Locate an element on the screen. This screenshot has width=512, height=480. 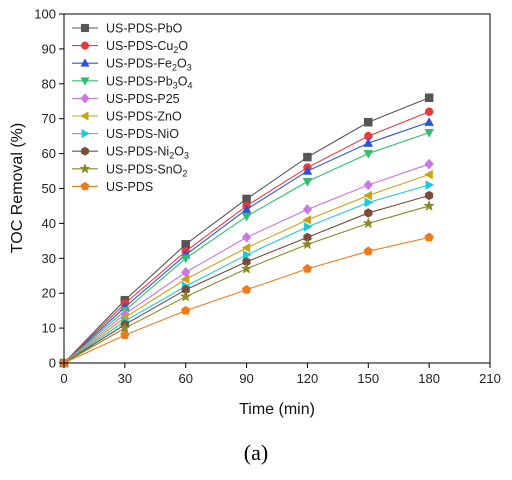
legend-item: US-PDS-P25 is located at coordinates (126, 99).